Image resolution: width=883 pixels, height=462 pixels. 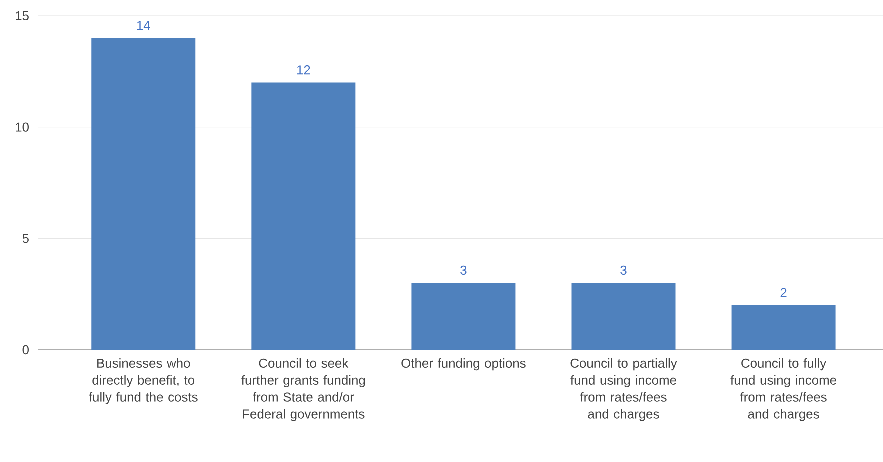 What do you see at coordinates (25, 239) in the screenshot?
I see `y-tick-label: 5` at bounding box center [25, 239].